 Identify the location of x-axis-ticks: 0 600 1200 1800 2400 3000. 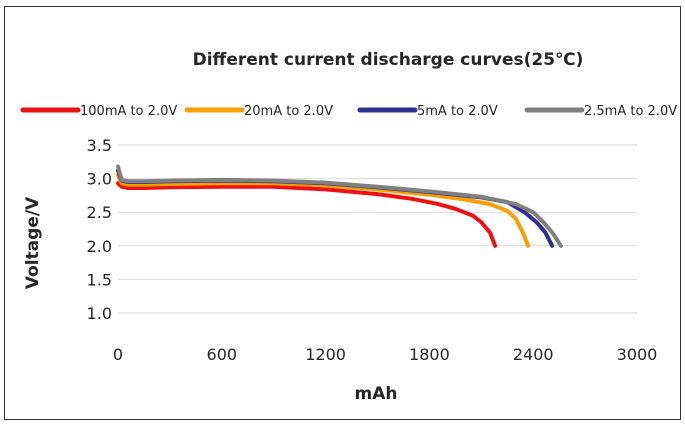
(385, 354).